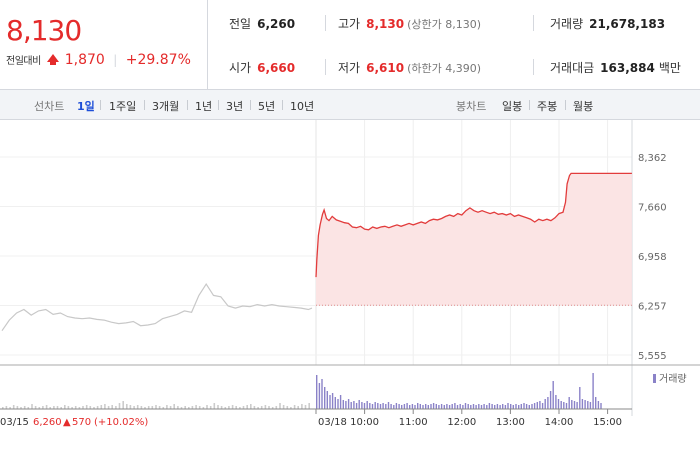 This screenshot has width=700, height=450. What do you see at coordinates (654, 378) in the screenshot?
I see `legend-swatch` at bounding box center [654, 378].